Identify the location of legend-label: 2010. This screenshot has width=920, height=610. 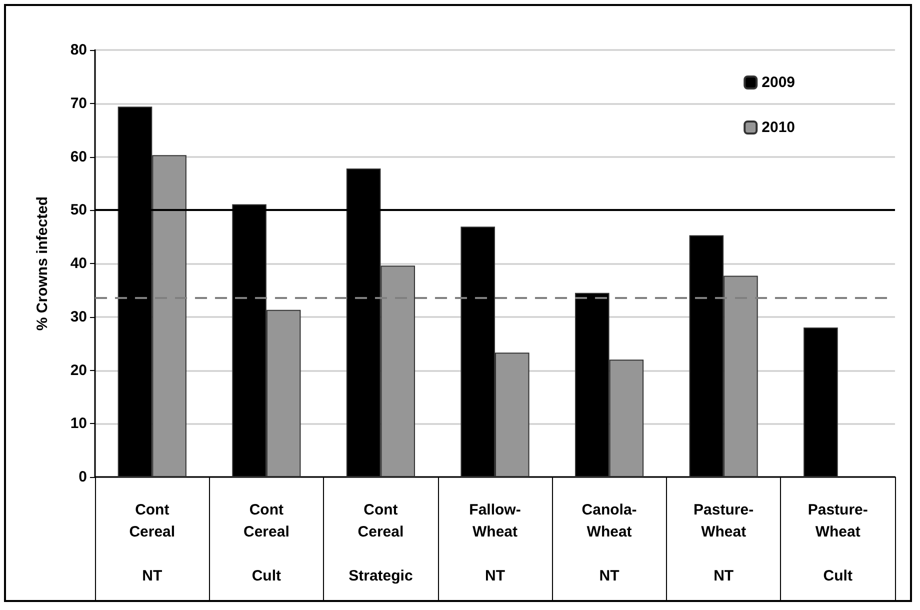
(779, 127).